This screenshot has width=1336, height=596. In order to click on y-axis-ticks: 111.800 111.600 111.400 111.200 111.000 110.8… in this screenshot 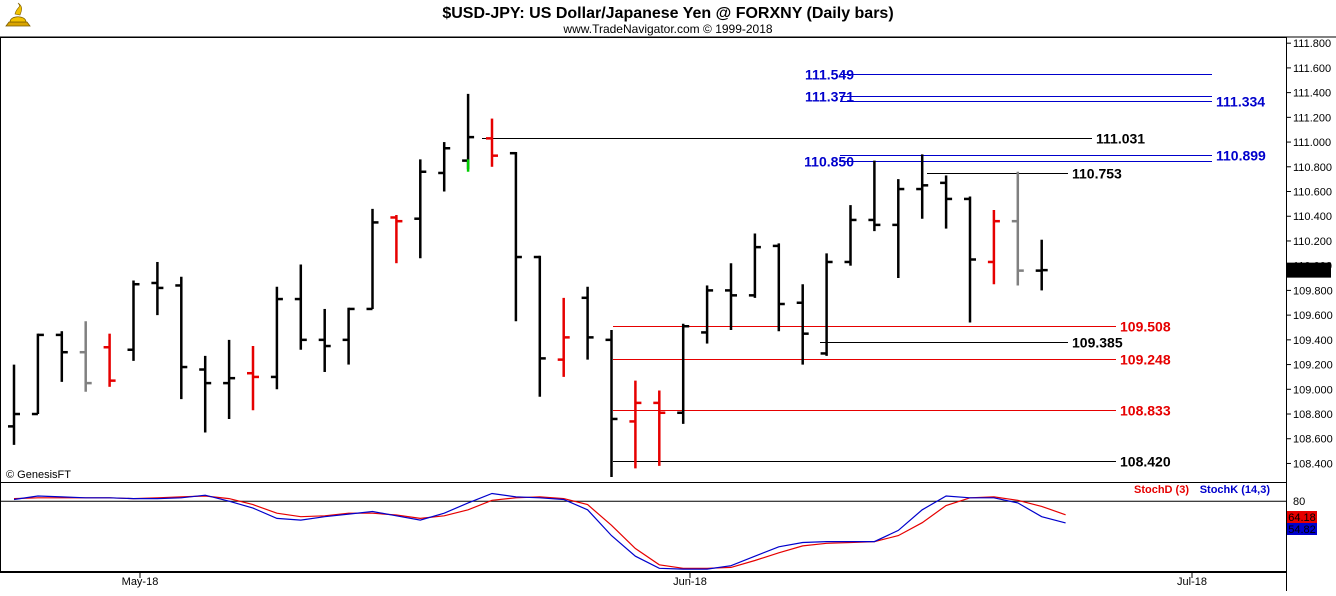, I will do `click(1309, 254)`.